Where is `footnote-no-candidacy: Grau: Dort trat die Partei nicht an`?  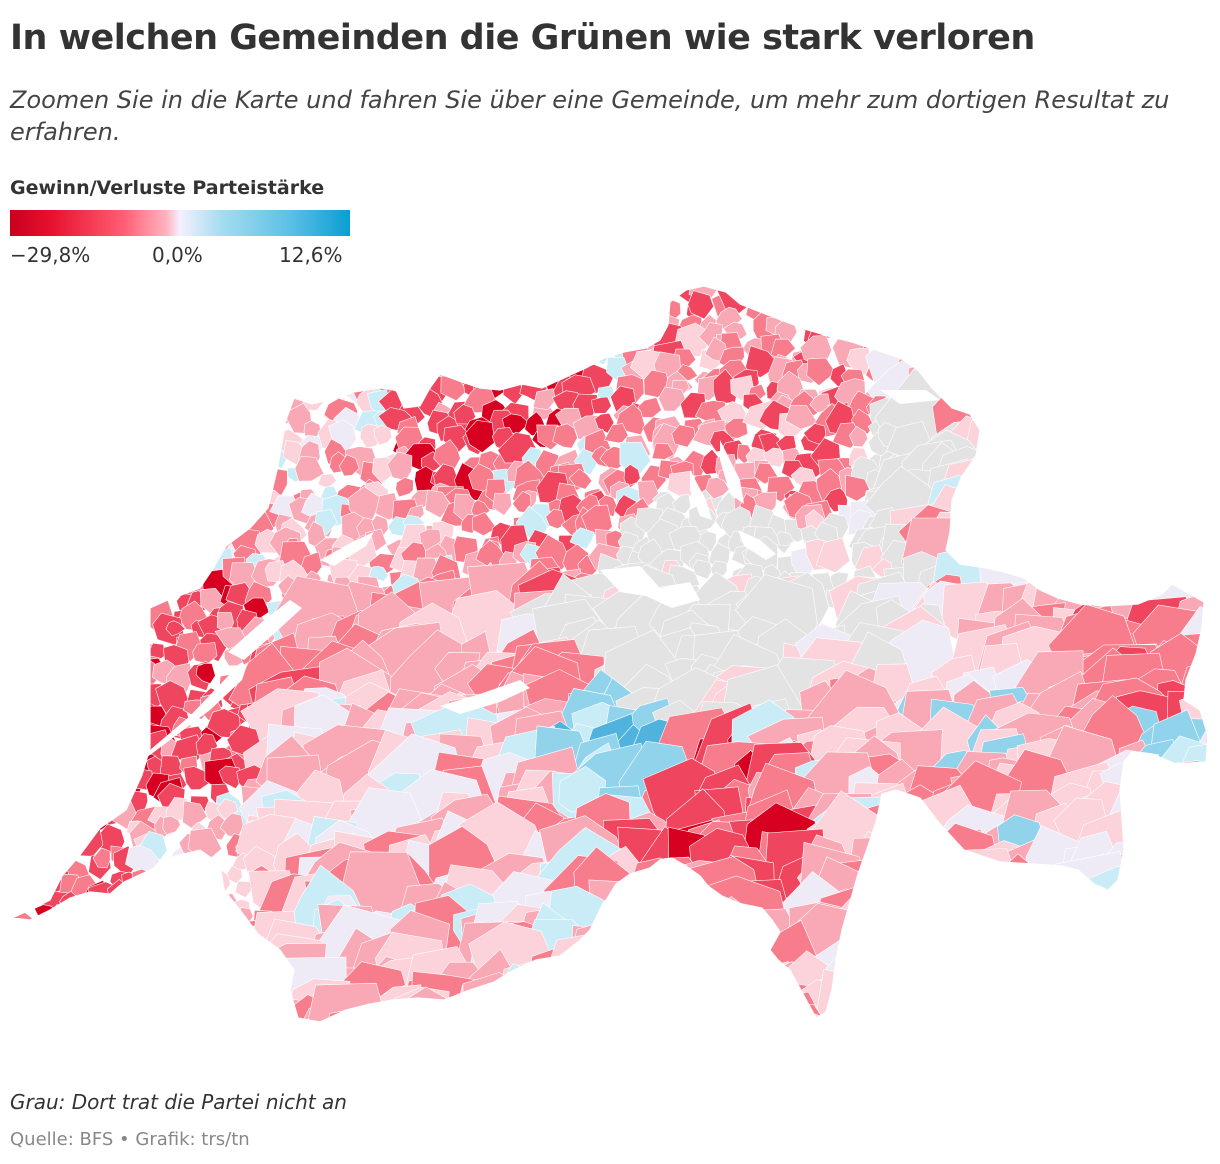 footnote-no-candidacy: Grau: Dort trat die Partei nicht an is located at coordinates (178, 1102).